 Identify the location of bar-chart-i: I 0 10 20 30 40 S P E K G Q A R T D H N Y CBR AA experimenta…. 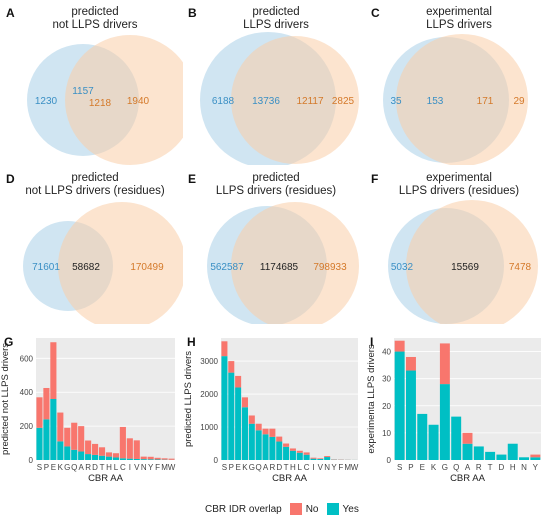
(453, 409).